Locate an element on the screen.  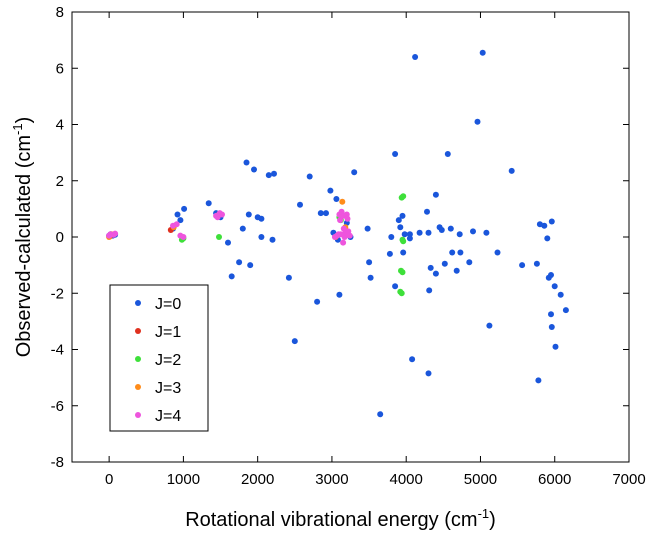
data-point-j3 is located at coordinates (342, 201).